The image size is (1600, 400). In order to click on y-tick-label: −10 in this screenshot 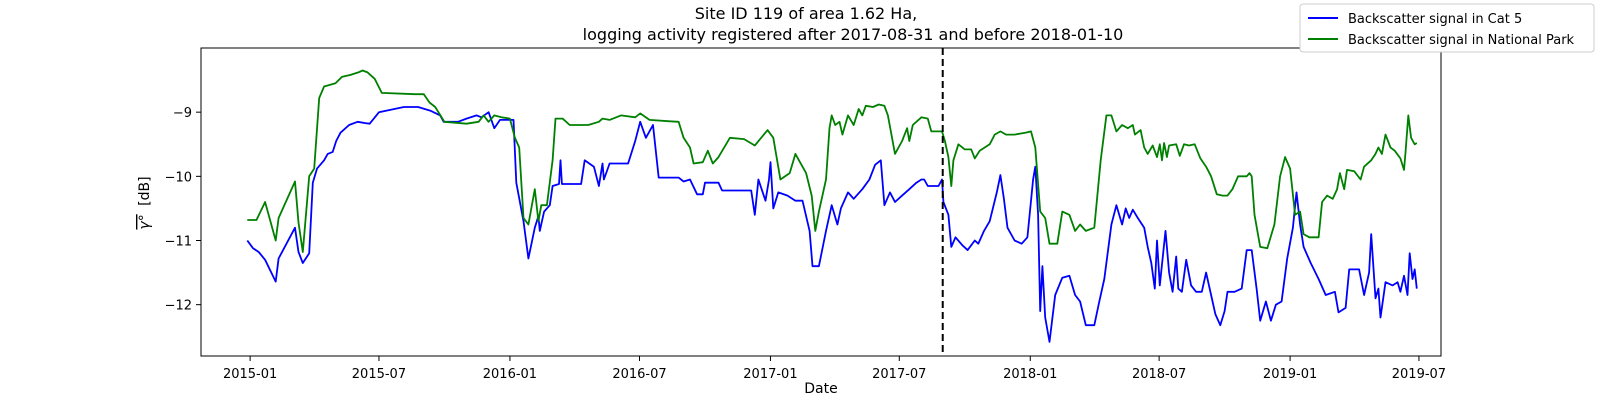, I will do `click(178, 177)`.